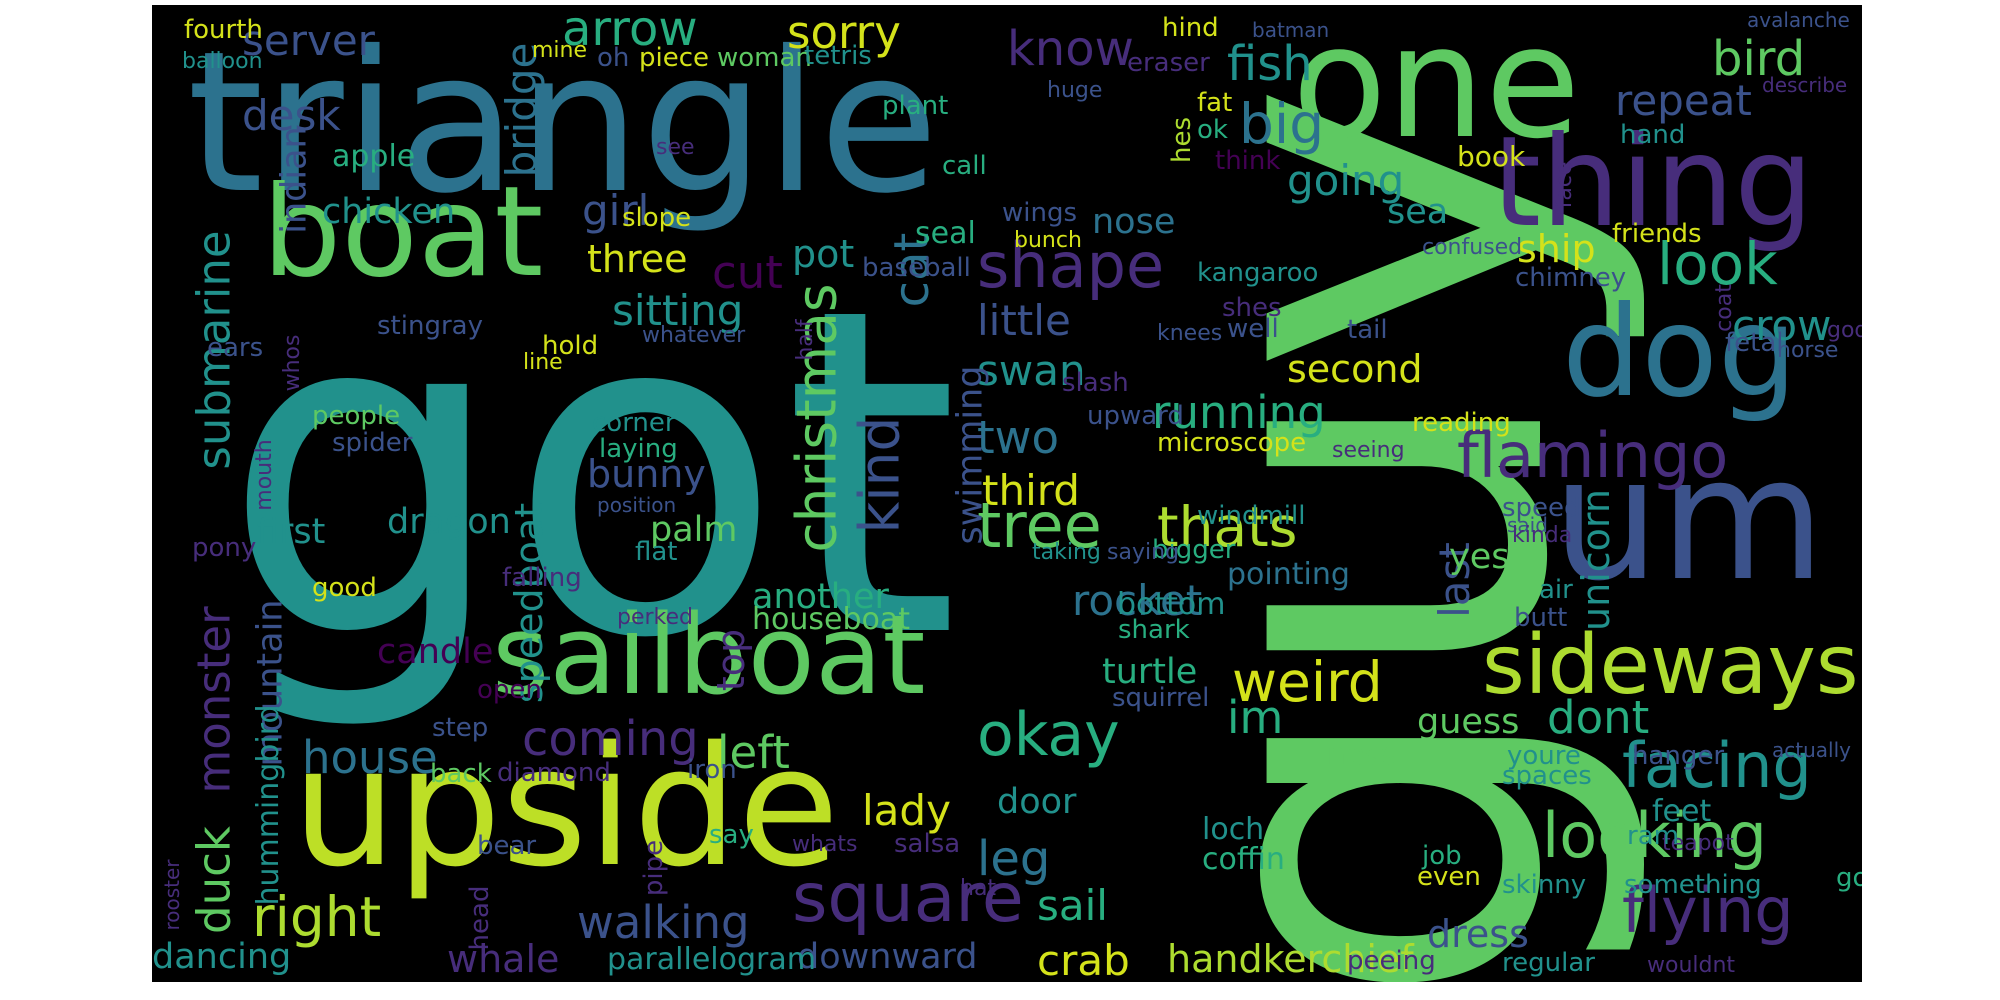 This screenshot has height=1000, width=2000. What do you see at coordinates (1150, 672) in the screenshot?
I see `word-turtle: turtle` at bounding box center [1150, 672].